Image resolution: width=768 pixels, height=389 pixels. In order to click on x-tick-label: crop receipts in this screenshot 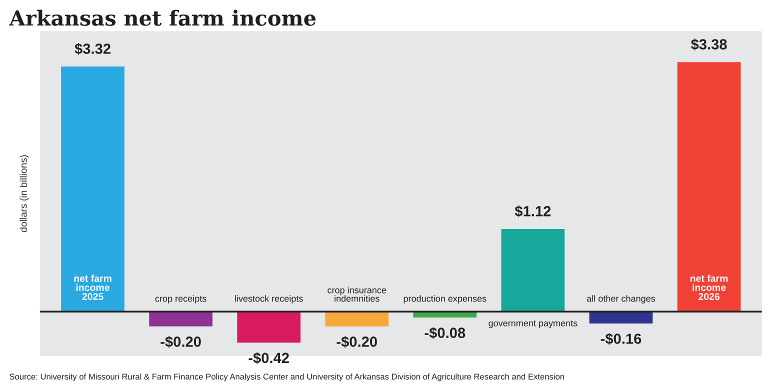, I will do `click(180, 299)`.